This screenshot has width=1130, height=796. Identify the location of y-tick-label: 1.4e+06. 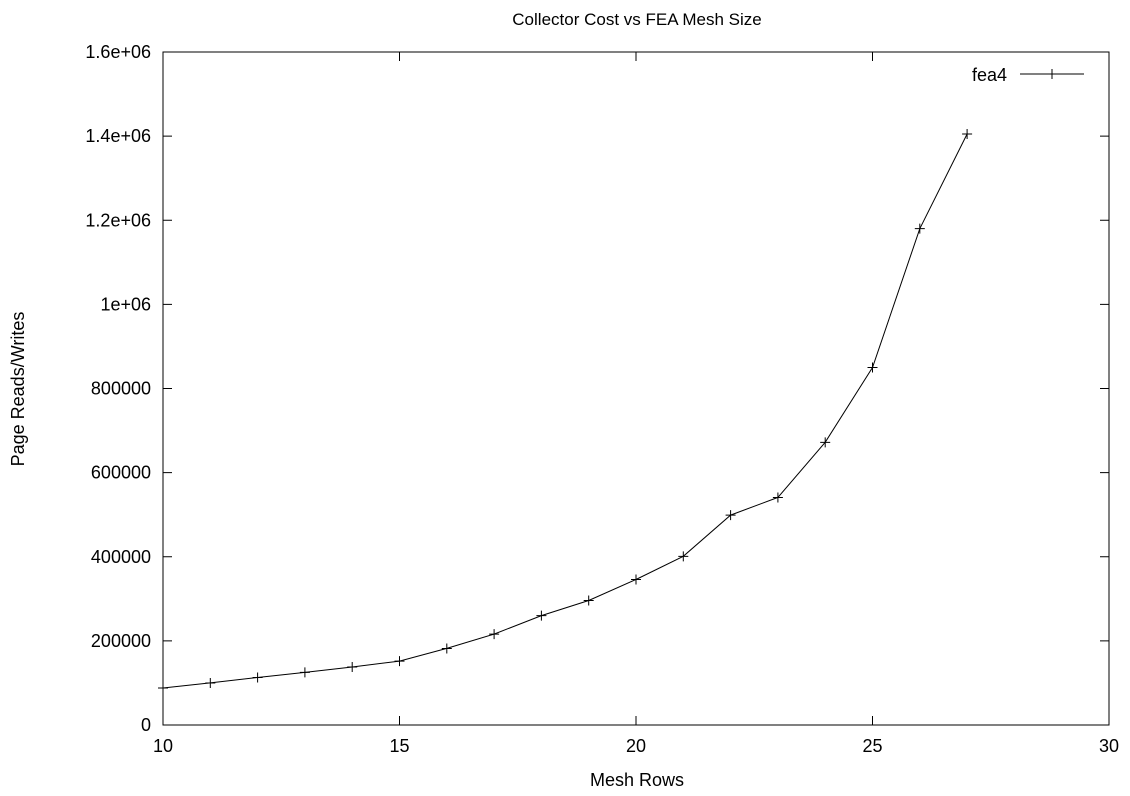
(118, 136).